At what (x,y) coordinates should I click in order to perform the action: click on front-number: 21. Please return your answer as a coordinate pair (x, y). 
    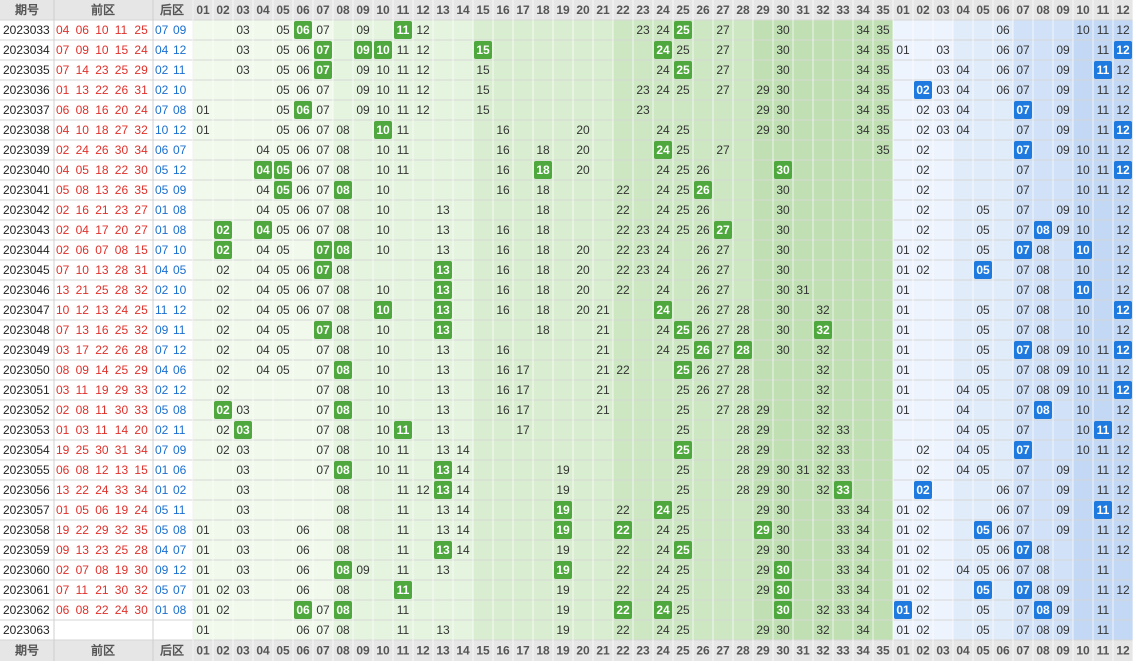
    Looking at the image, I should click on (102, 590).